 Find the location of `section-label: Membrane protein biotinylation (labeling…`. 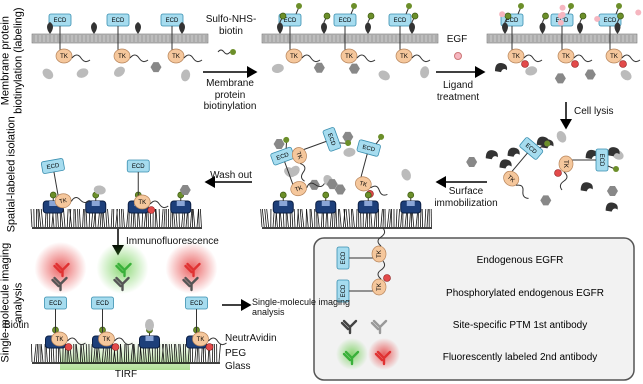

section-label: Membrane protein biotinylation (labeling… is located at coordinates (12, 60).